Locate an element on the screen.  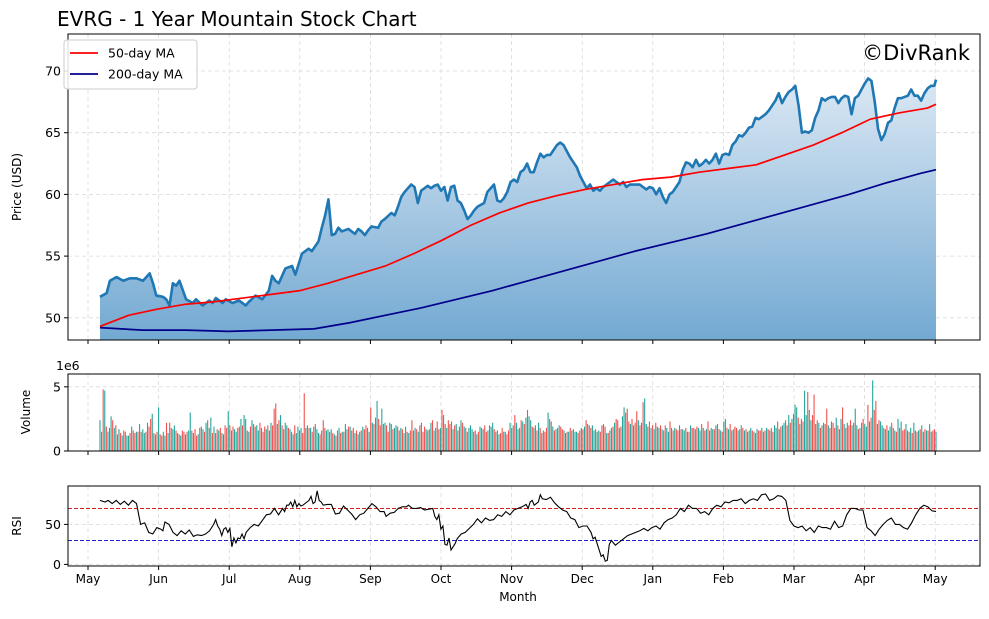
y-tick-label: 50 is located at coordinates (53, 524).